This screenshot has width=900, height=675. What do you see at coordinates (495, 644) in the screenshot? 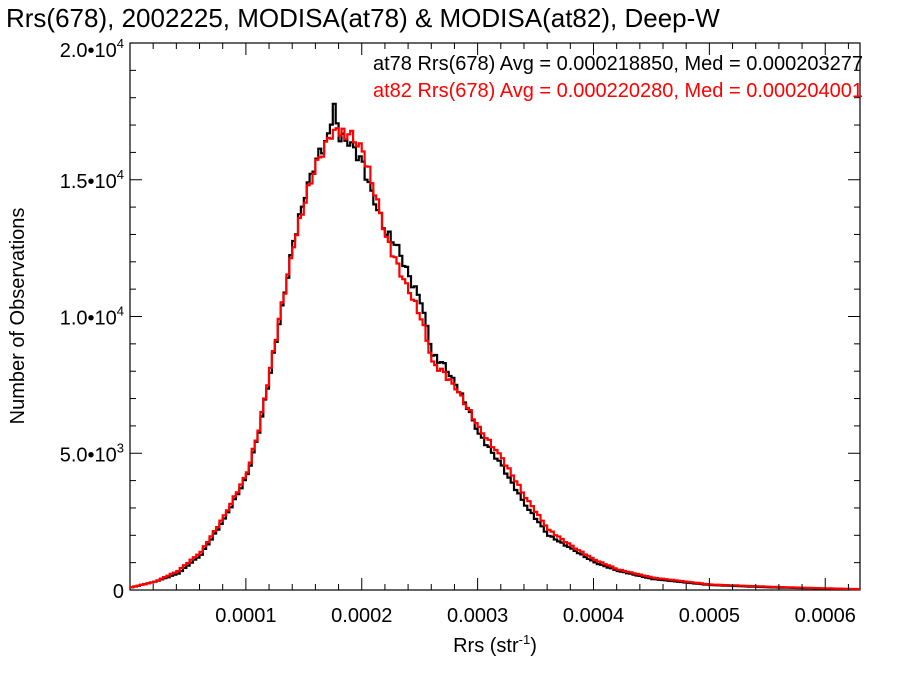
I see `x-axis-label: Rrs (str-1)` at bounding box center [495, 644].